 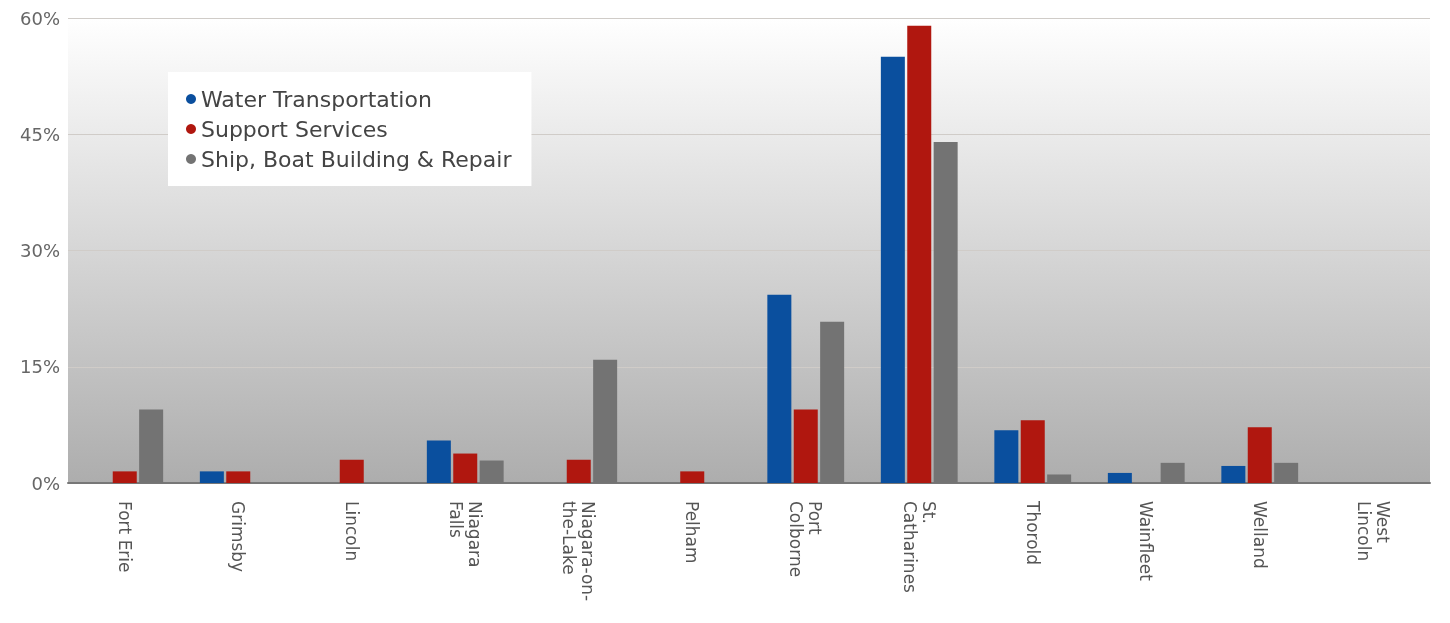 What do you see at coordinates (39, 18) in the screenshot?
I see `y-tick-label: 60%` at bounding box center [39, 18].